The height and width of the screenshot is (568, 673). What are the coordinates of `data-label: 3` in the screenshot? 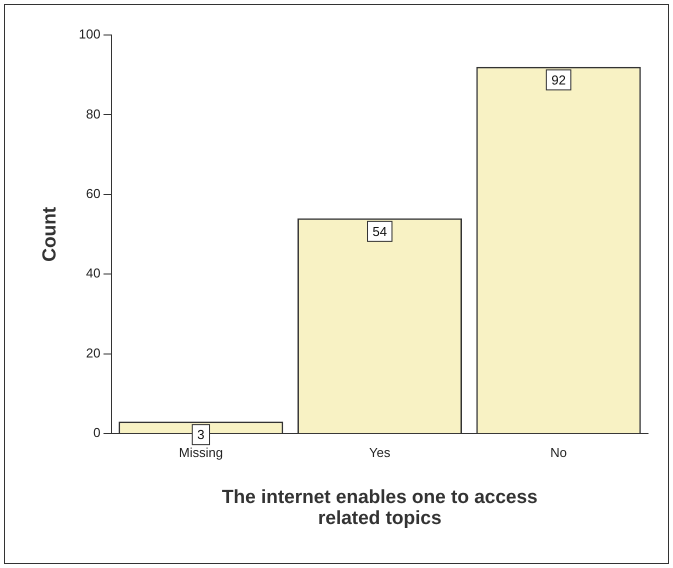 It's located at (201, 434).